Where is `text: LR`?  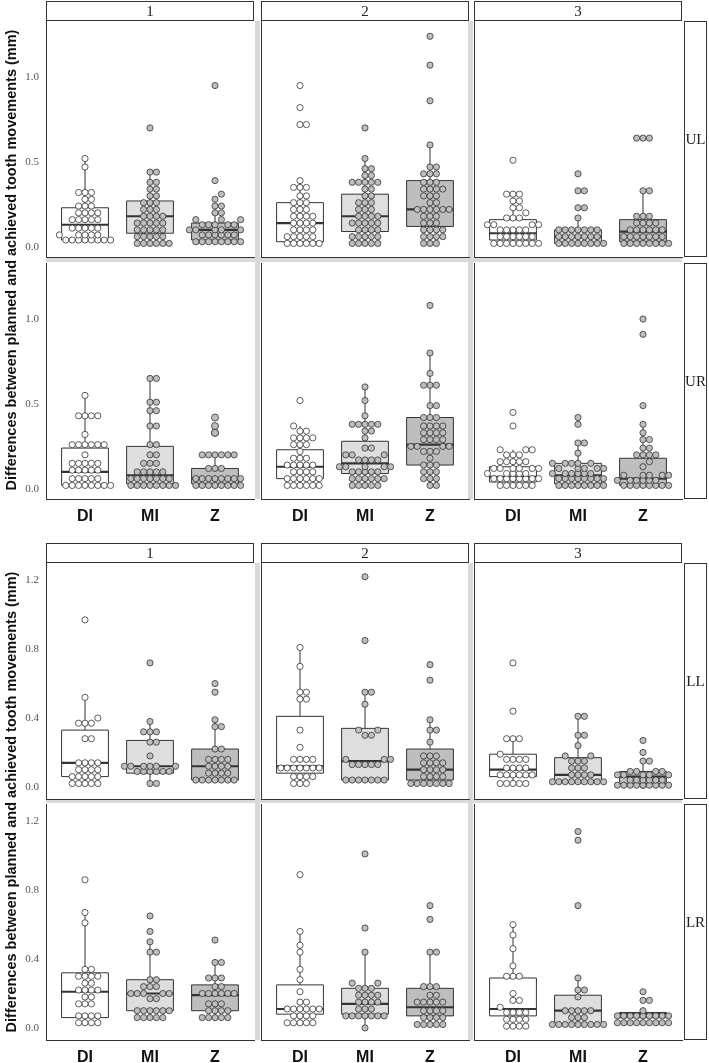 text: LR is located at coordinates (695, 922).